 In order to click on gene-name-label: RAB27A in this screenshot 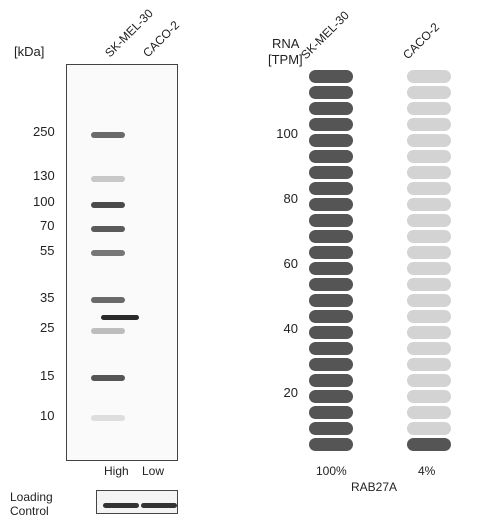, I will do `click(374, 487)`.